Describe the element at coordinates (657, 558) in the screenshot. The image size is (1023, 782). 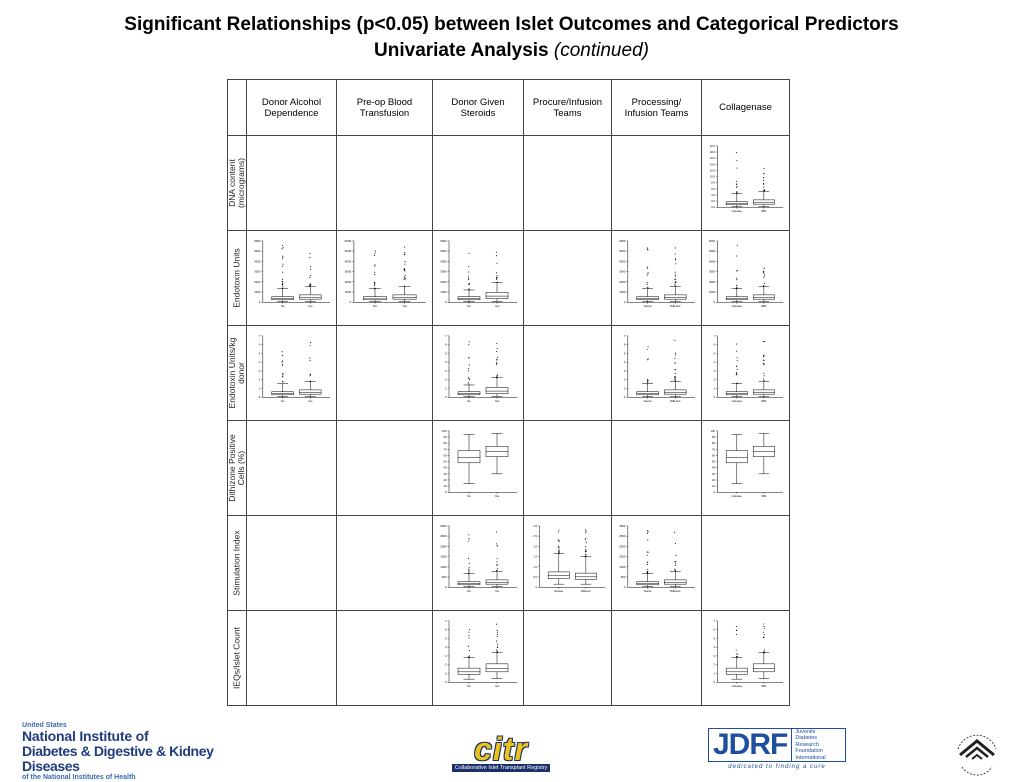
I see `boxplot-chart: 0 500 1000 1500 2000 2500 3000 Teams Different` at that location.